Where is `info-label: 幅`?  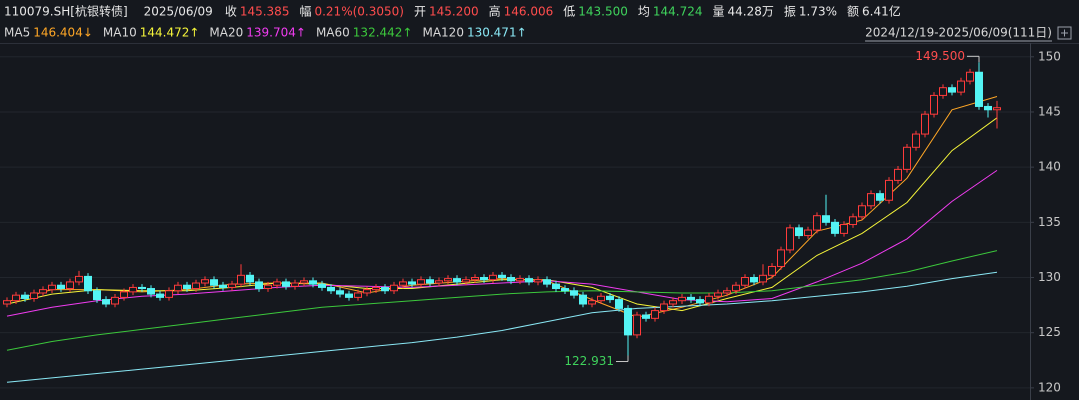
info-label: 幅 is located at coordinates (305, 11).